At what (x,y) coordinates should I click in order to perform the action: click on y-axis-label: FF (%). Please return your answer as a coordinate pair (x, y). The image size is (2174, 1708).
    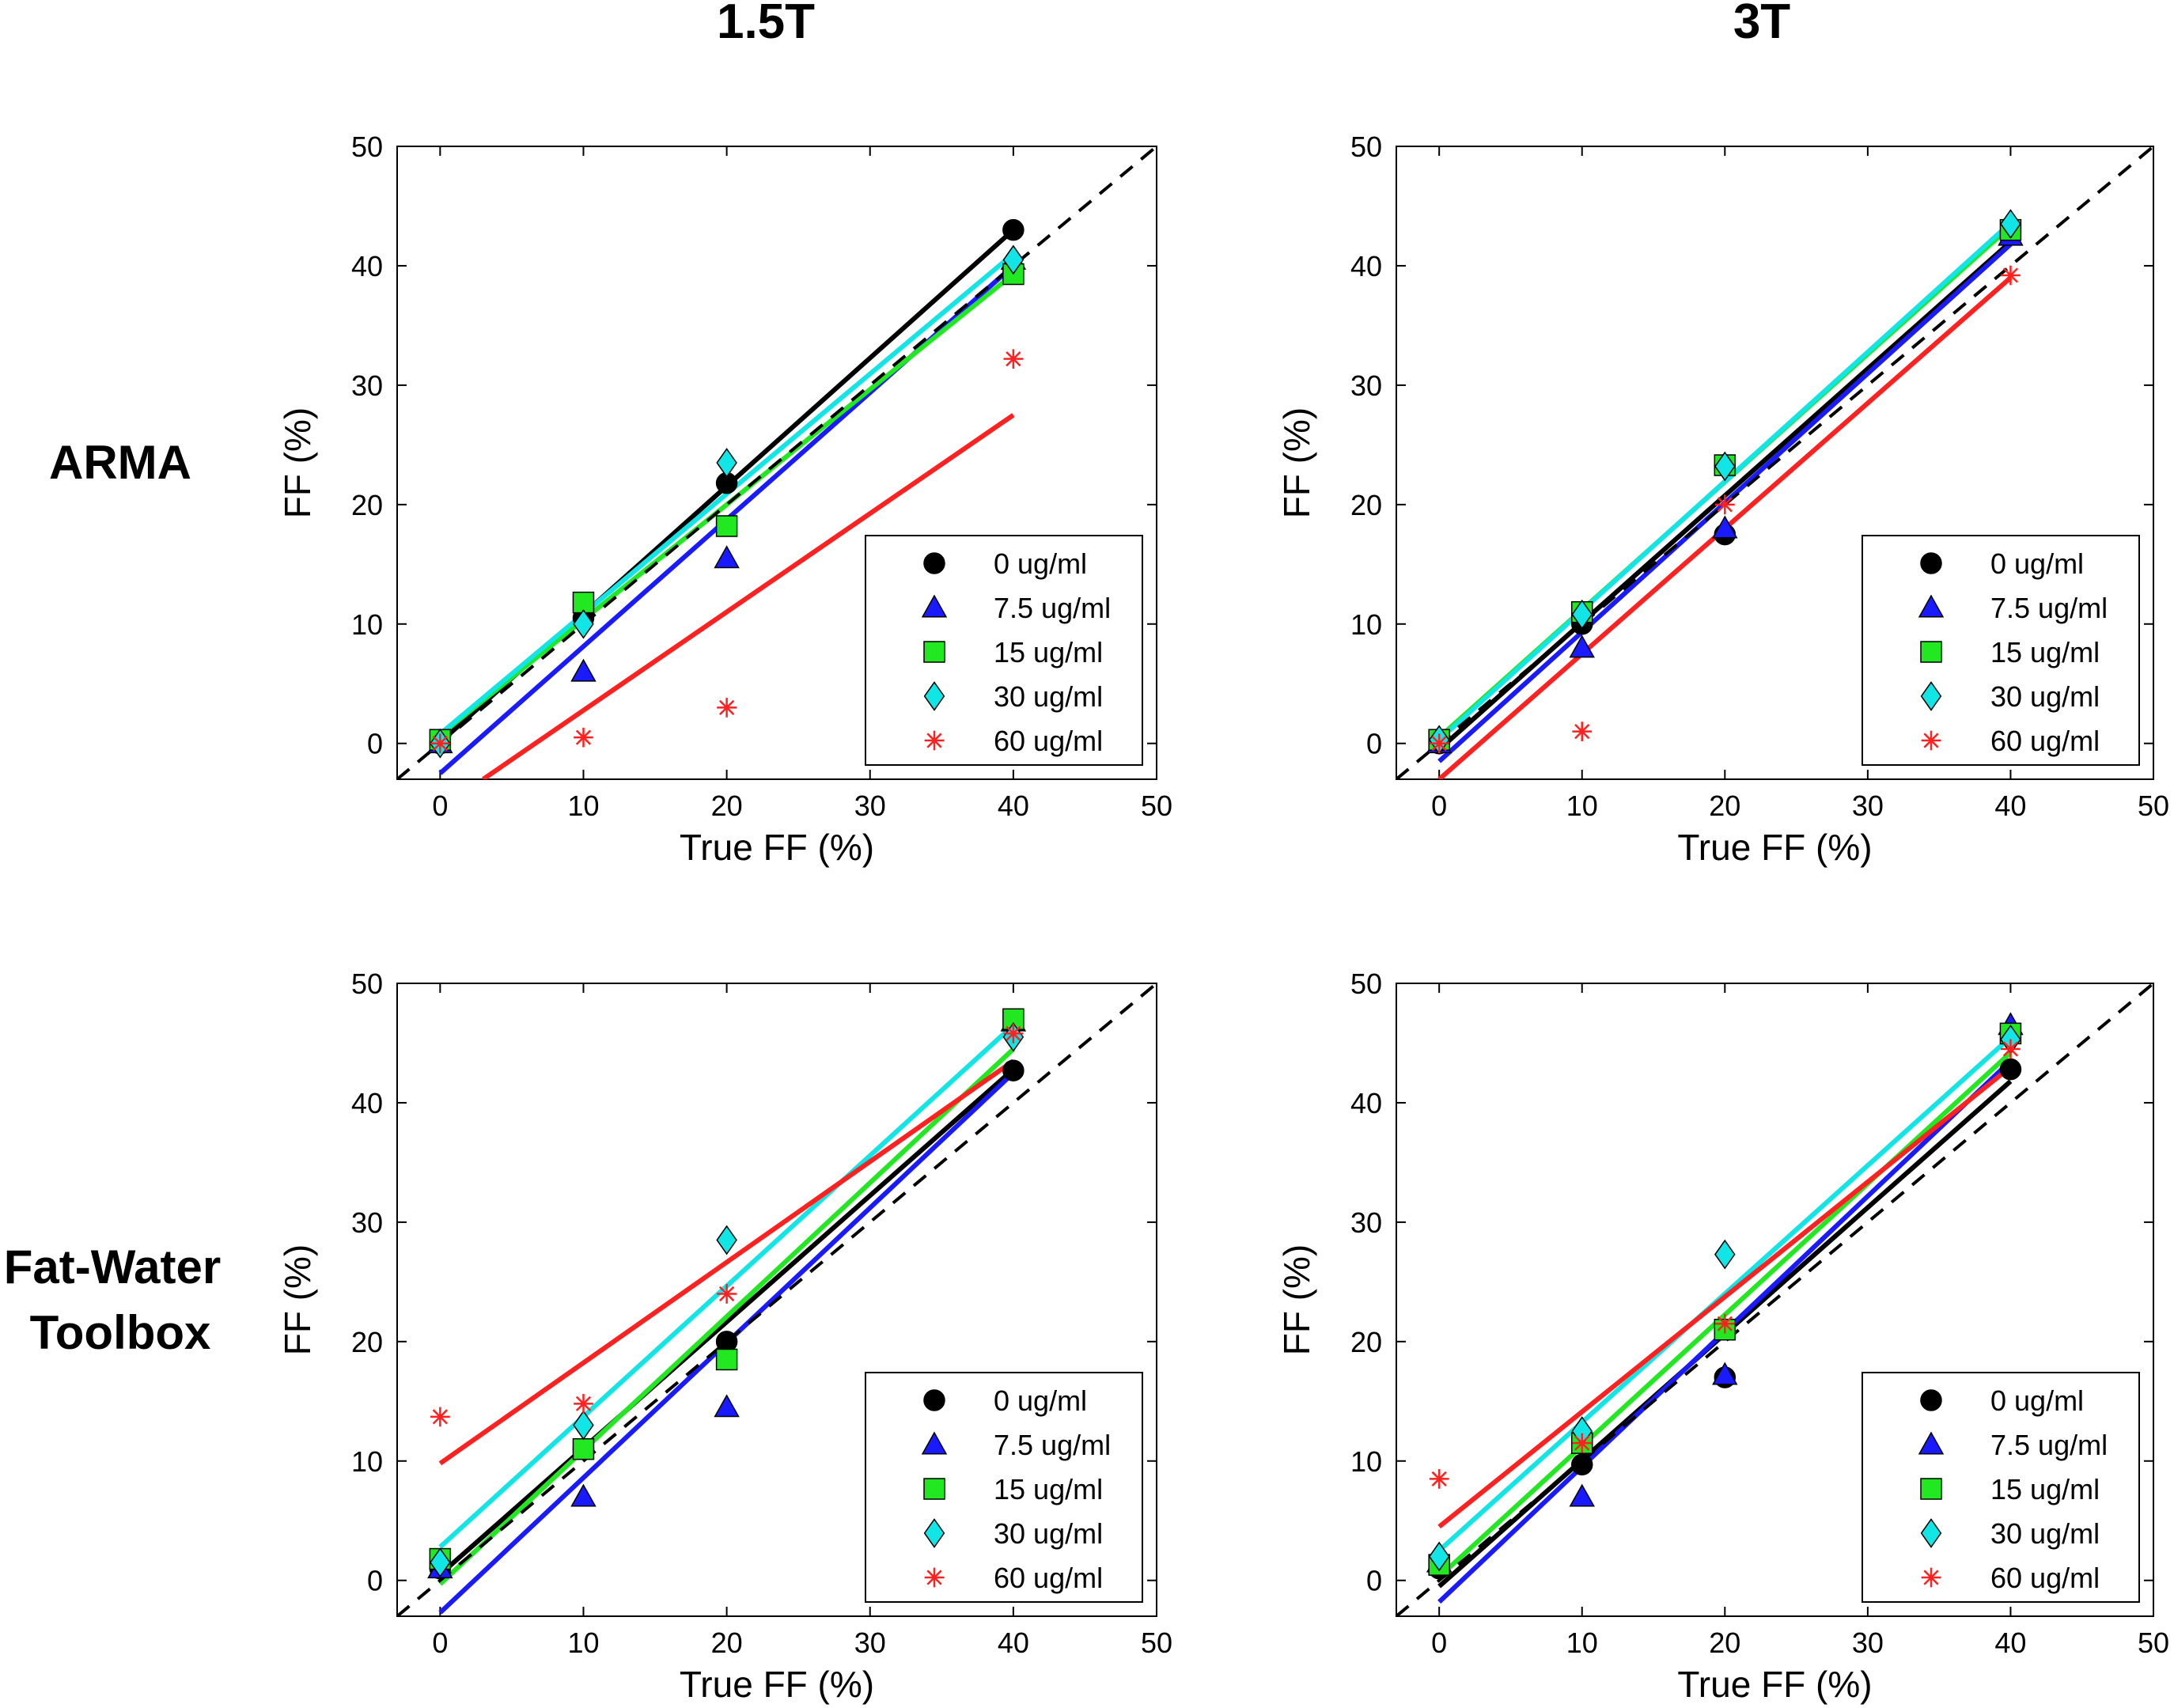
    Looking at the image, I should click on (1296, 1300).